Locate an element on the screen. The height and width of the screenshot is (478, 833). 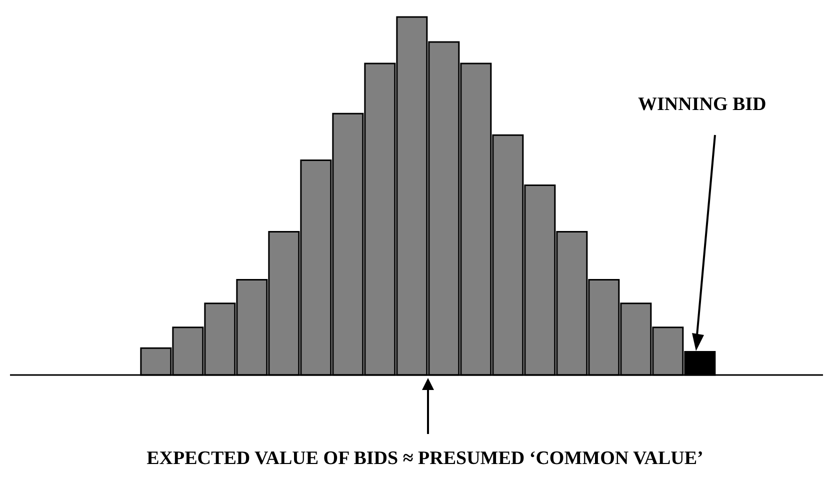
text: EXPECTED VALUE OF BIDS ≈ PRESUMED ‘COMMON VALUE’ is located at coordinates (425, 459).